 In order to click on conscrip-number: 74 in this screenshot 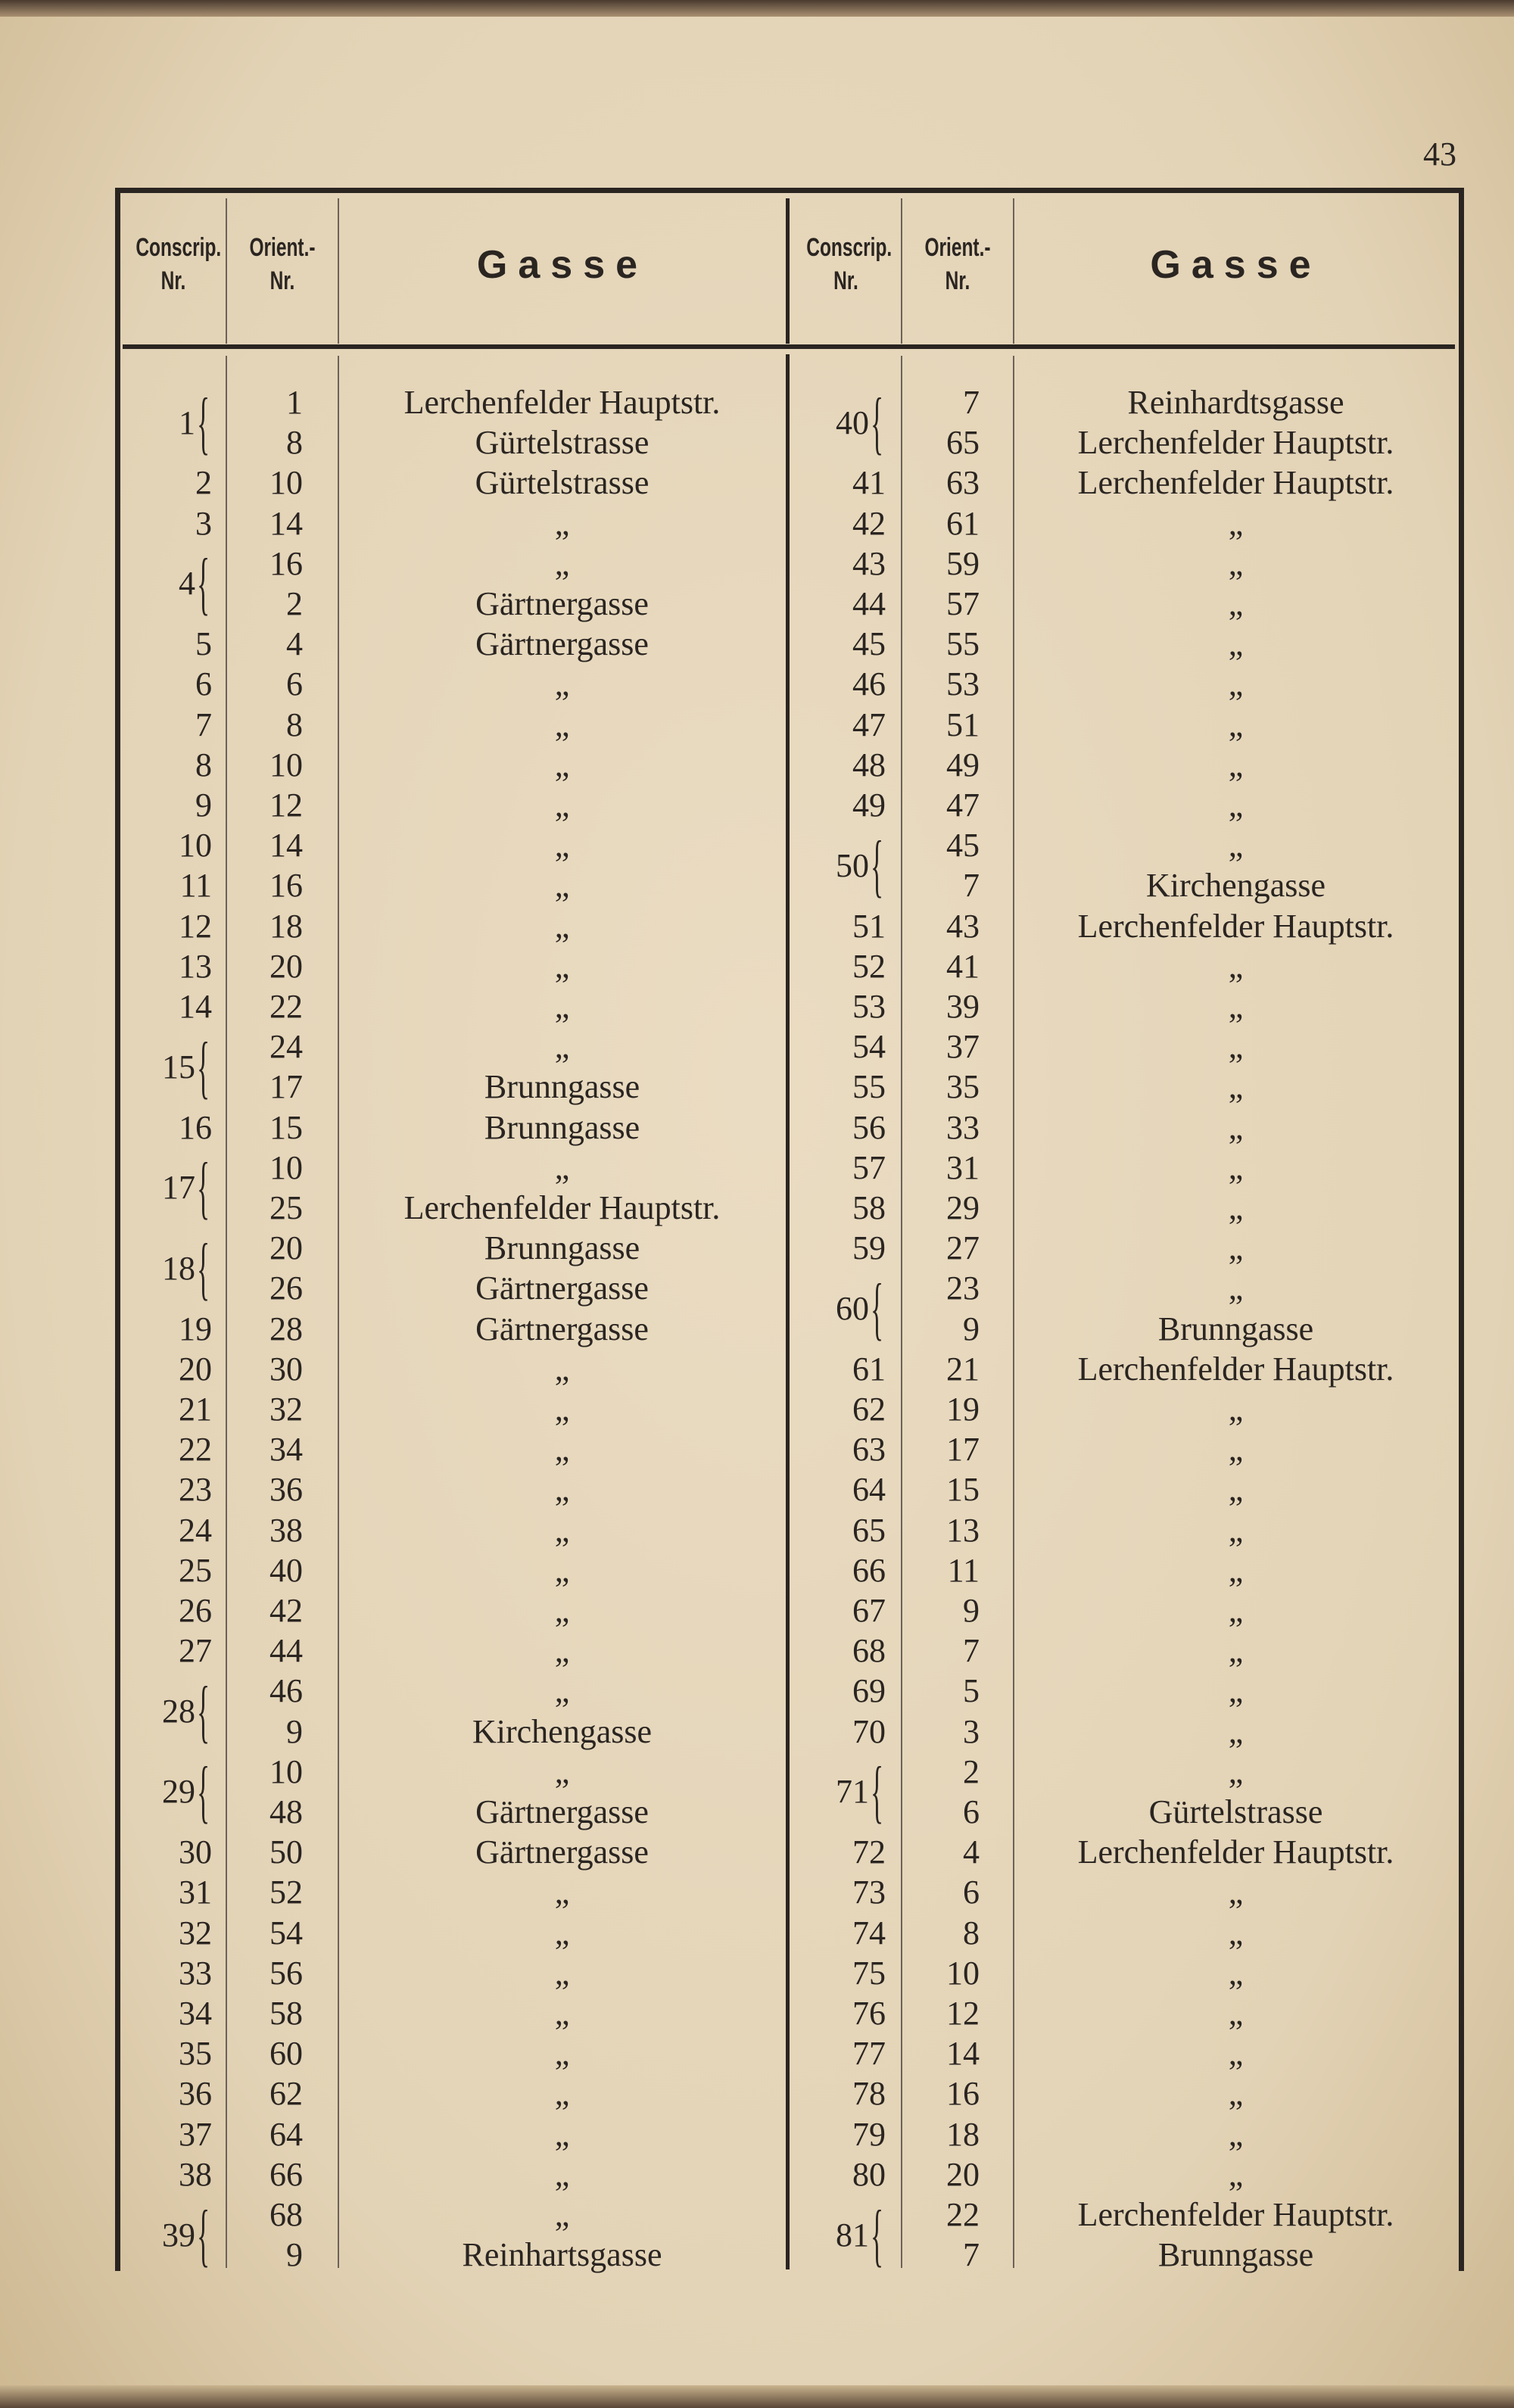, I will do `click(869, 1933)`.